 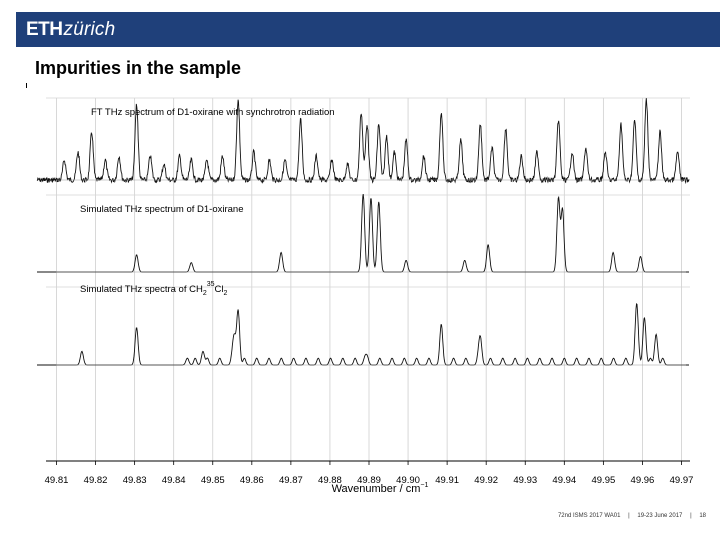 I want to click on x-tick-label: 49.94, so click(x=564, y=480).